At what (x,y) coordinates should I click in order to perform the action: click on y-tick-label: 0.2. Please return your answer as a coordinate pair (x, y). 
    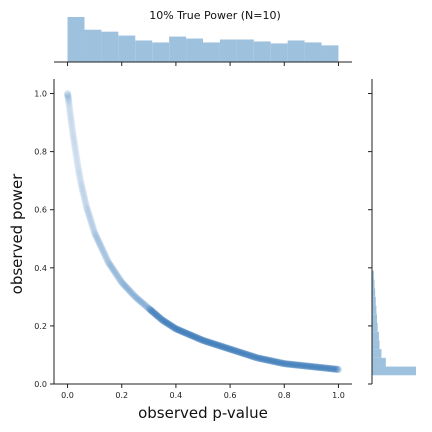
    Looking at the image, I should click on (40, 326).